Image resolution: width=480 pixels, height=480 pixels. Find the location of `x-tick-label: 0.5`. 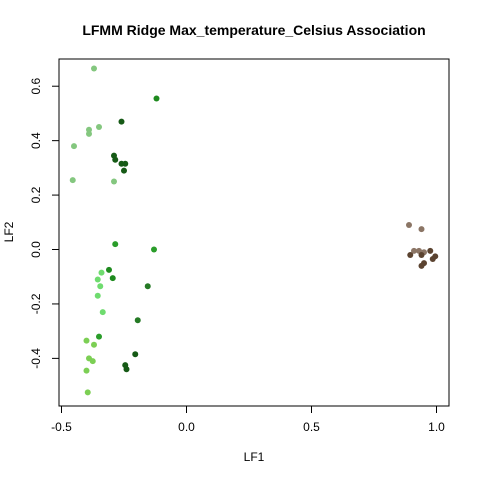

x-tick-label: 0.5 is located at coordinates (311, 427).